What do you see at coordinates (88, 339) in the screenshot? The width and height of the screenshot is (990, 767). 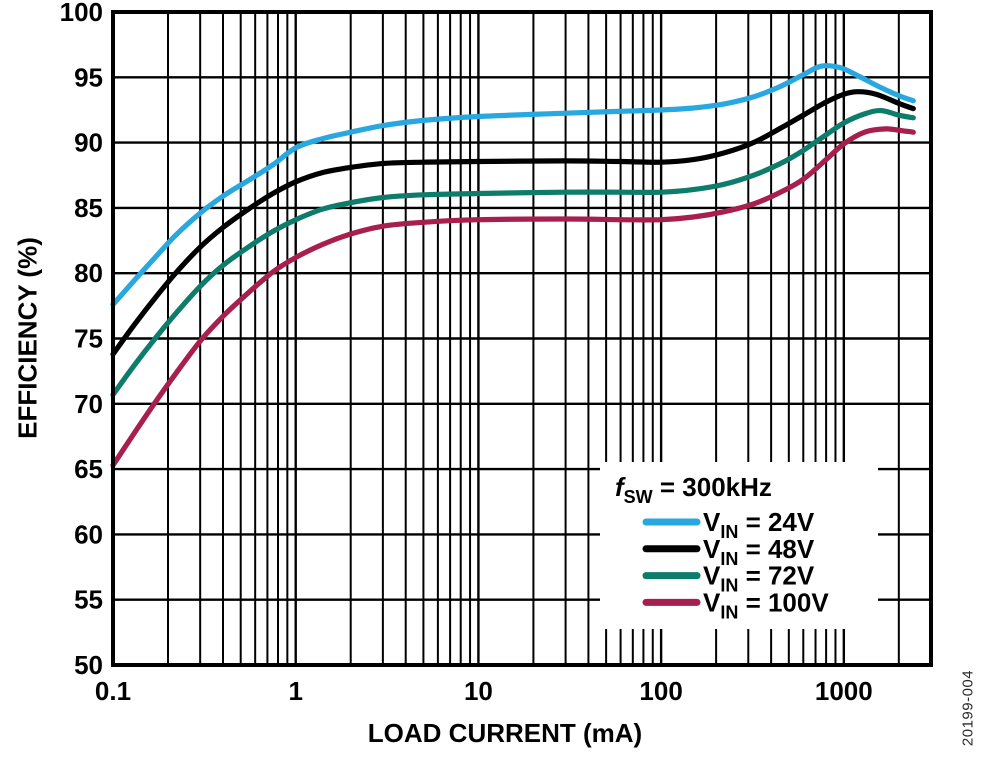 I see `y-tick-label: 75` at bounding box center [88, 339].